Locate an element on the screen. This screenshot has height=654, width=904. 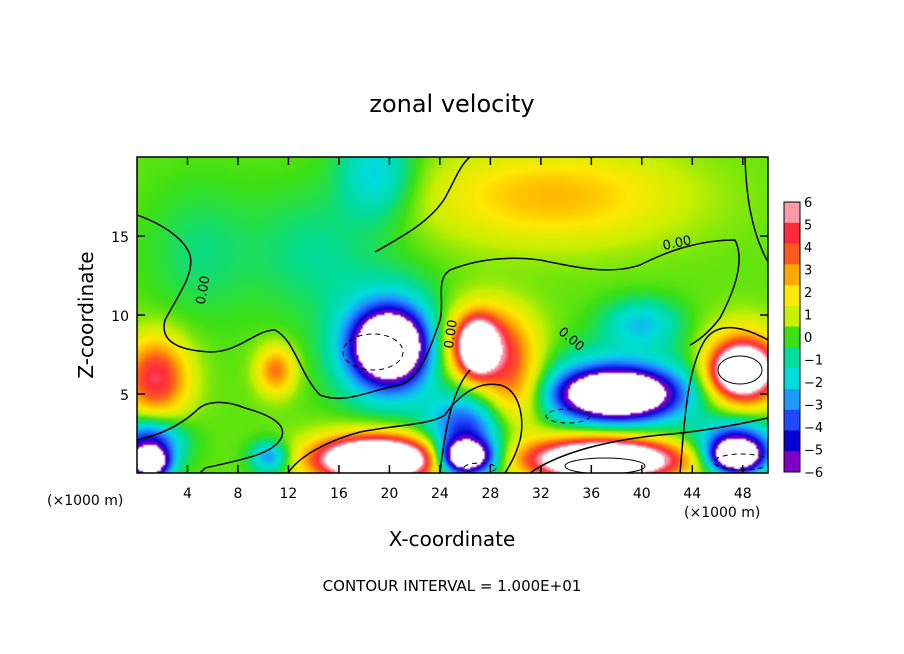
zero-contour-right-top is located at coordinates (756, 210).